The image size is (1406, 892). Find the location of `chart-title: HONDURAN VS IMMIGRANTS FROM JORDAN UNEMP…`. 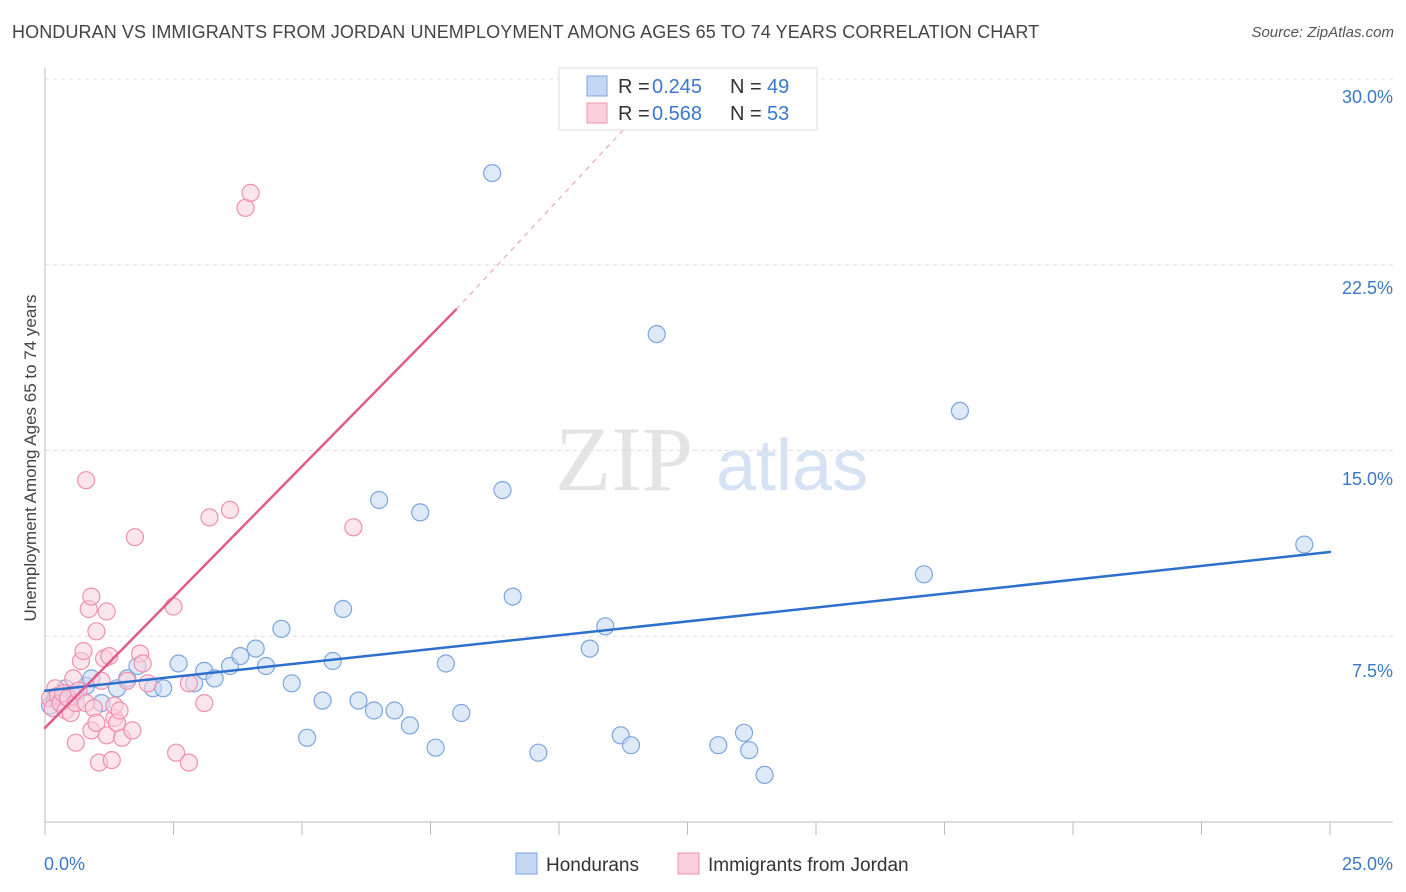

chart-title: HONDURAN VS IMMIGRANTS FROM JORDAN UNEMP… is located at coordinates (526, 32).